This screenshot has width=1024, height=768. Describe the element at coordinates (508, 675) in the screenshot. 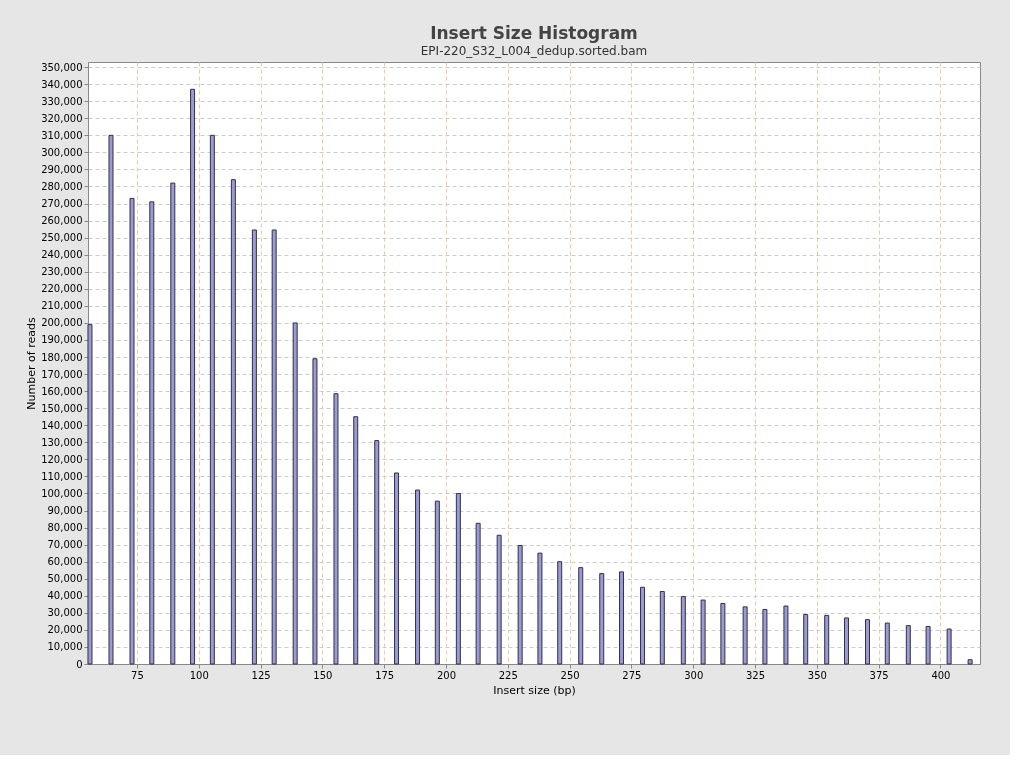

I see `x-tick-label: 225` at that location.